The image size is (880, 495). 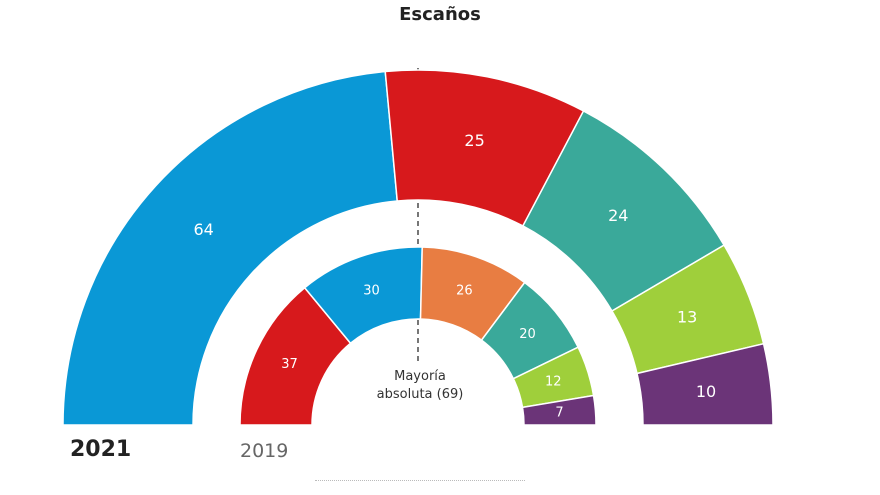 What do you see at coordinates (289, 364) in the screenshot?
I see `seat-label-2019-0: 37` at bounding box center [289, 364].